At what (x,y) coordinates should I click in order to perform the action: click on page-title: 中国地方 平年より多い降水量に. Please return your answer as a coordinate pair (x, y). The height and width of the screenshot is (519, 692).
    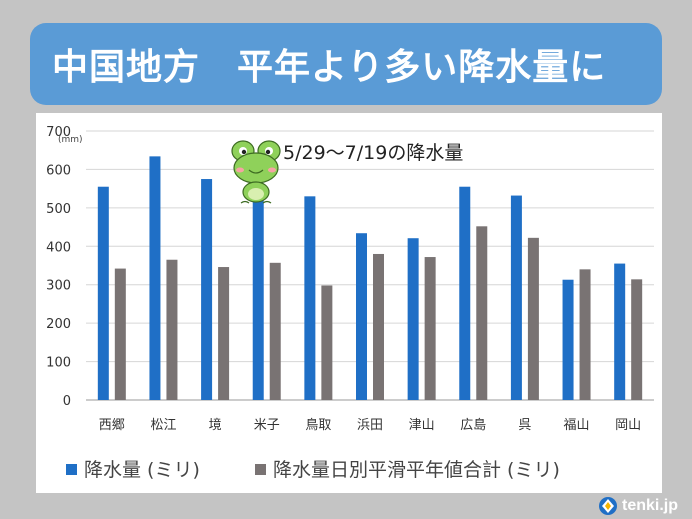
    Looking at the image, I should click on (329, 67).